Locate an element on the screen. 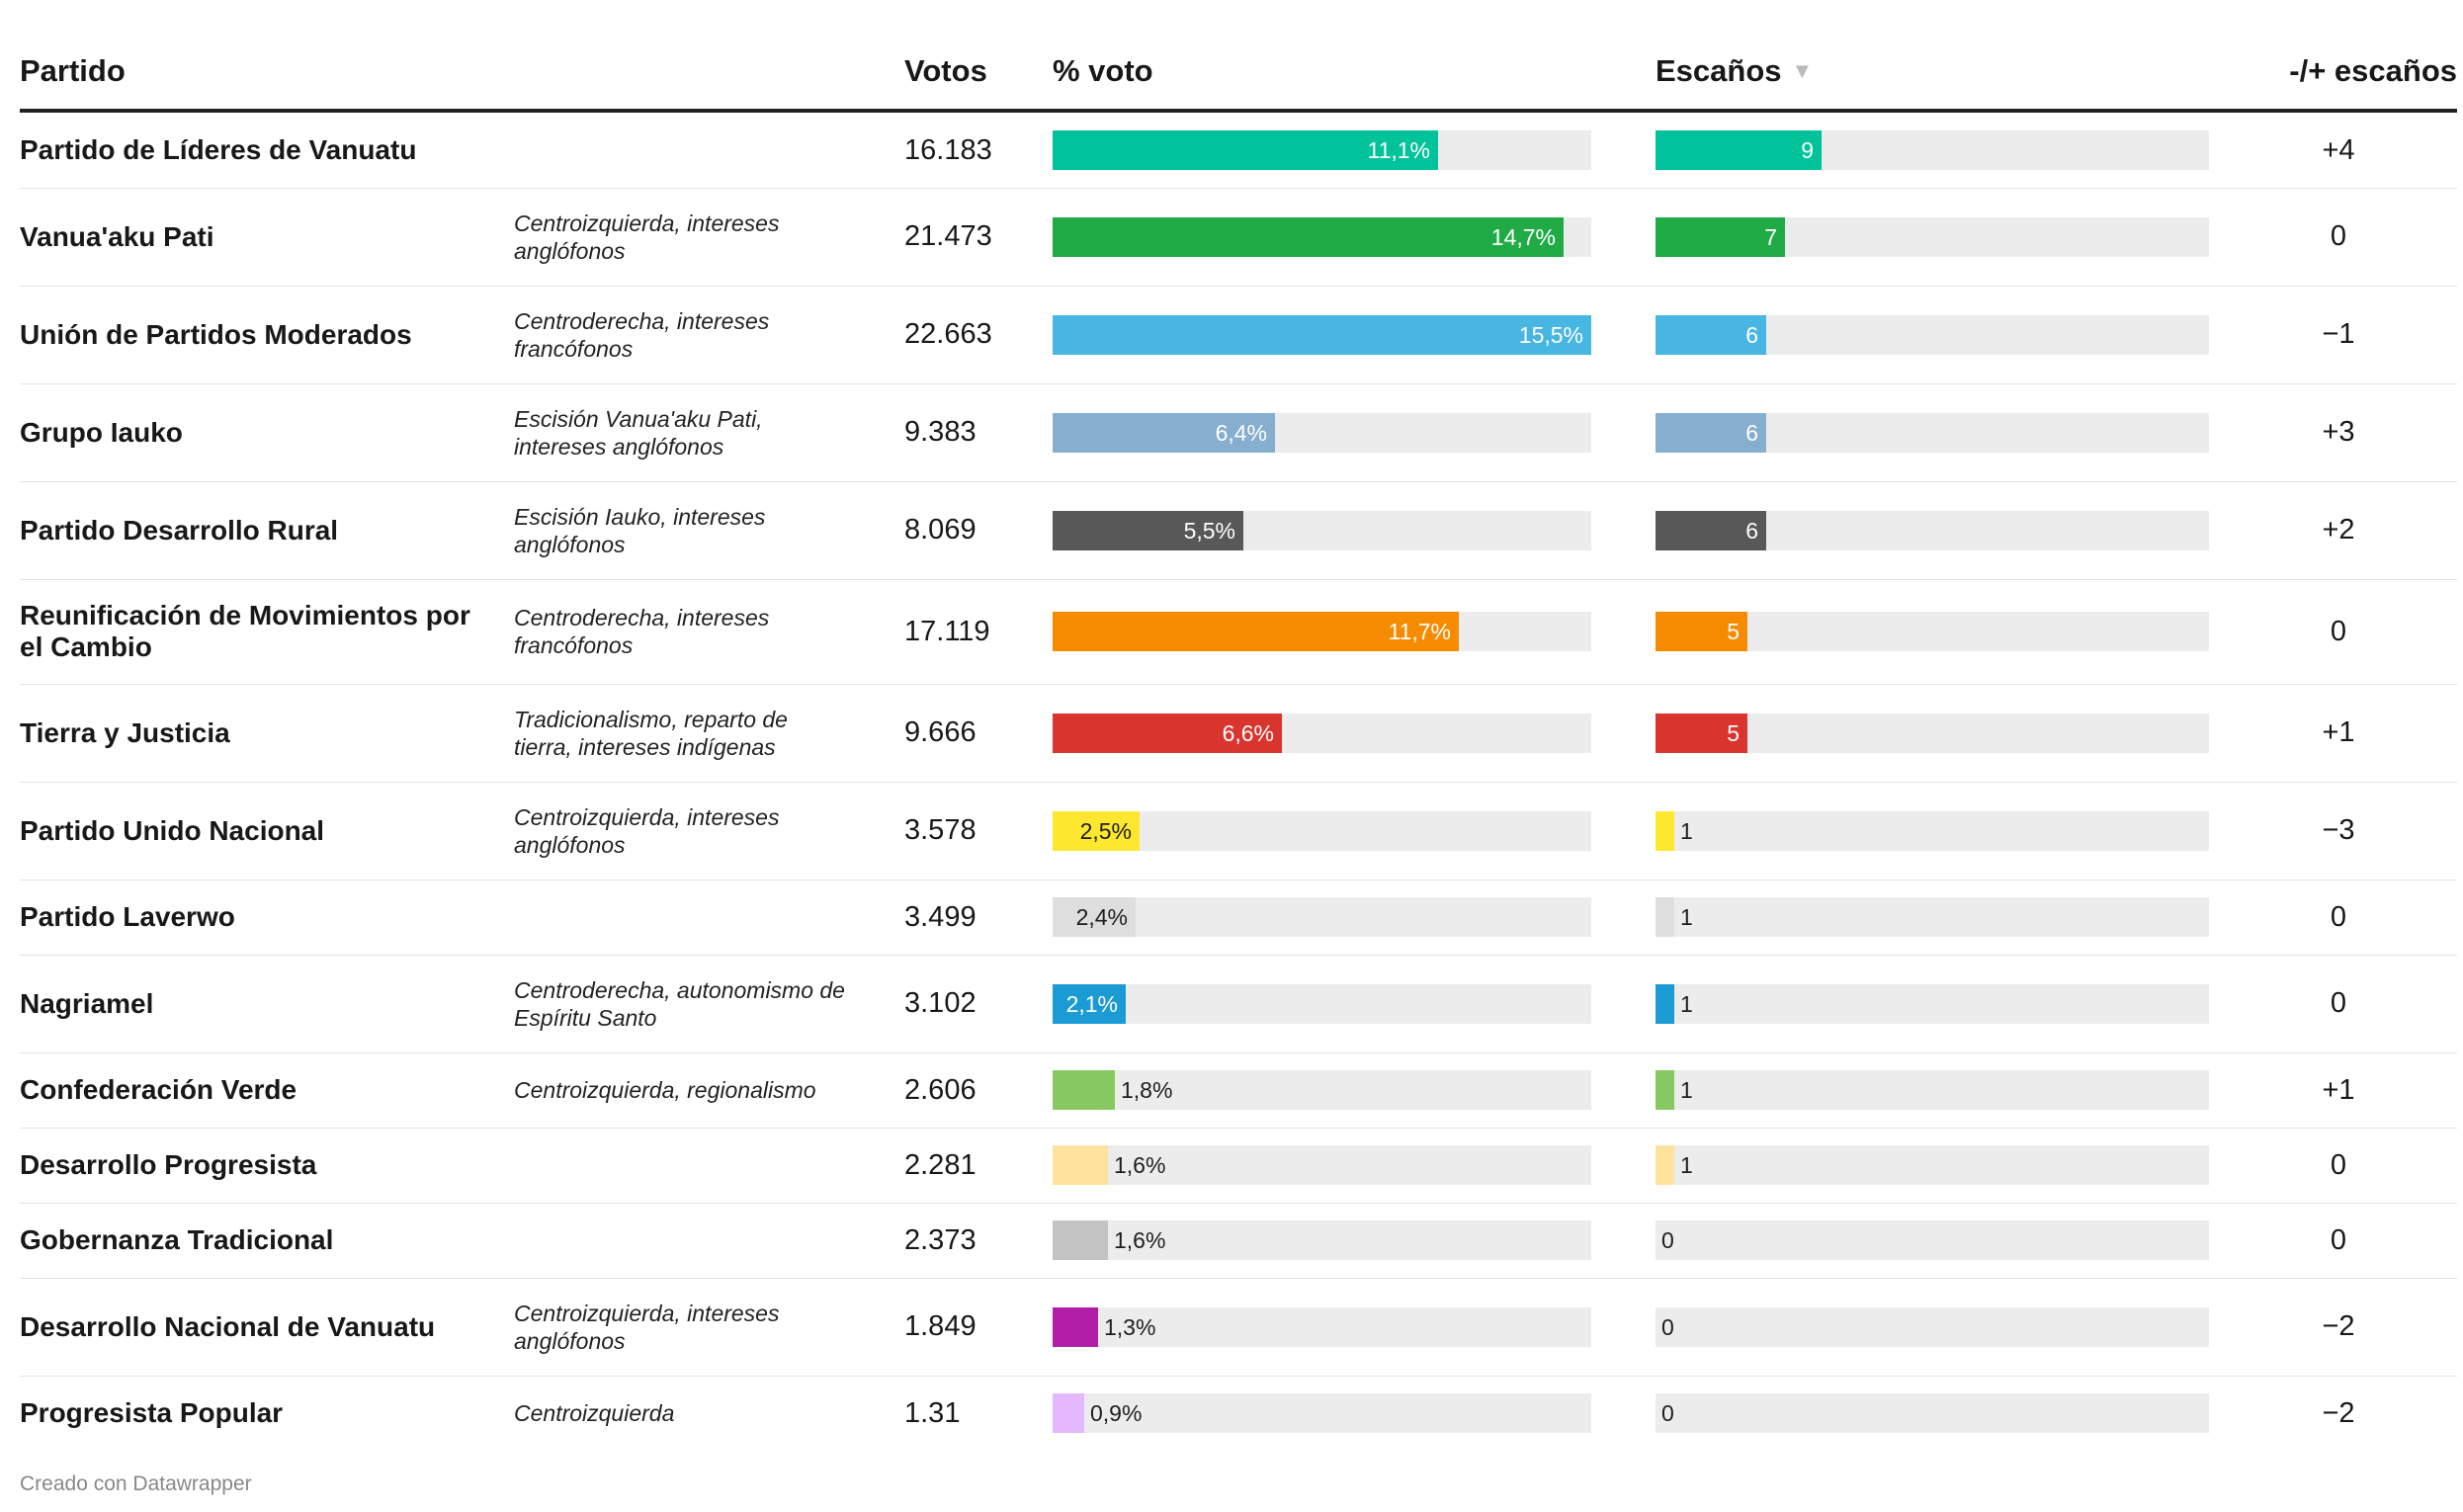 The image size is (2463, 1512). pct-label: 2,1% is located at coordinates (1091, 1003).